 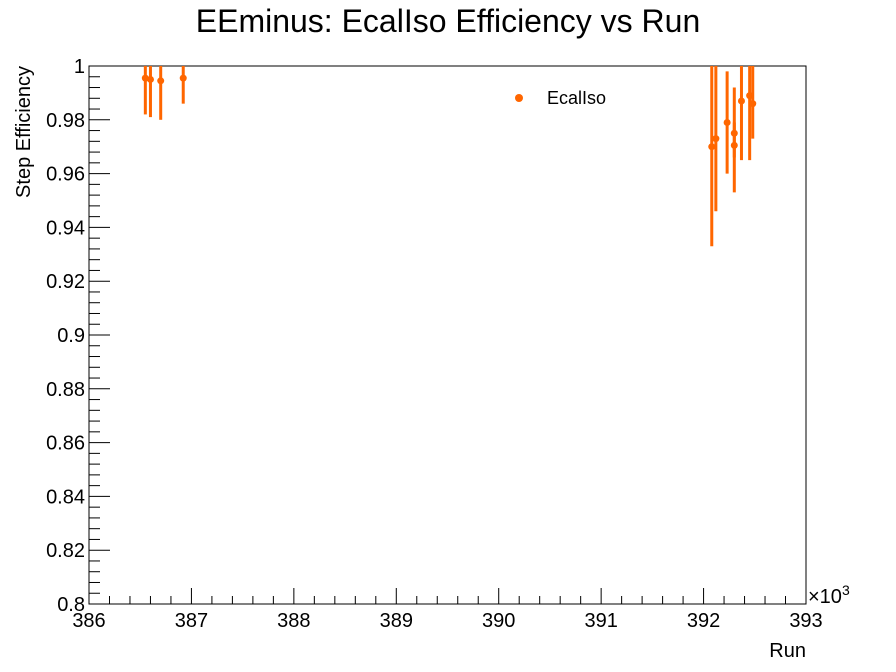 I want to click on x-axis-title: Run, so click(x=787, y=651).